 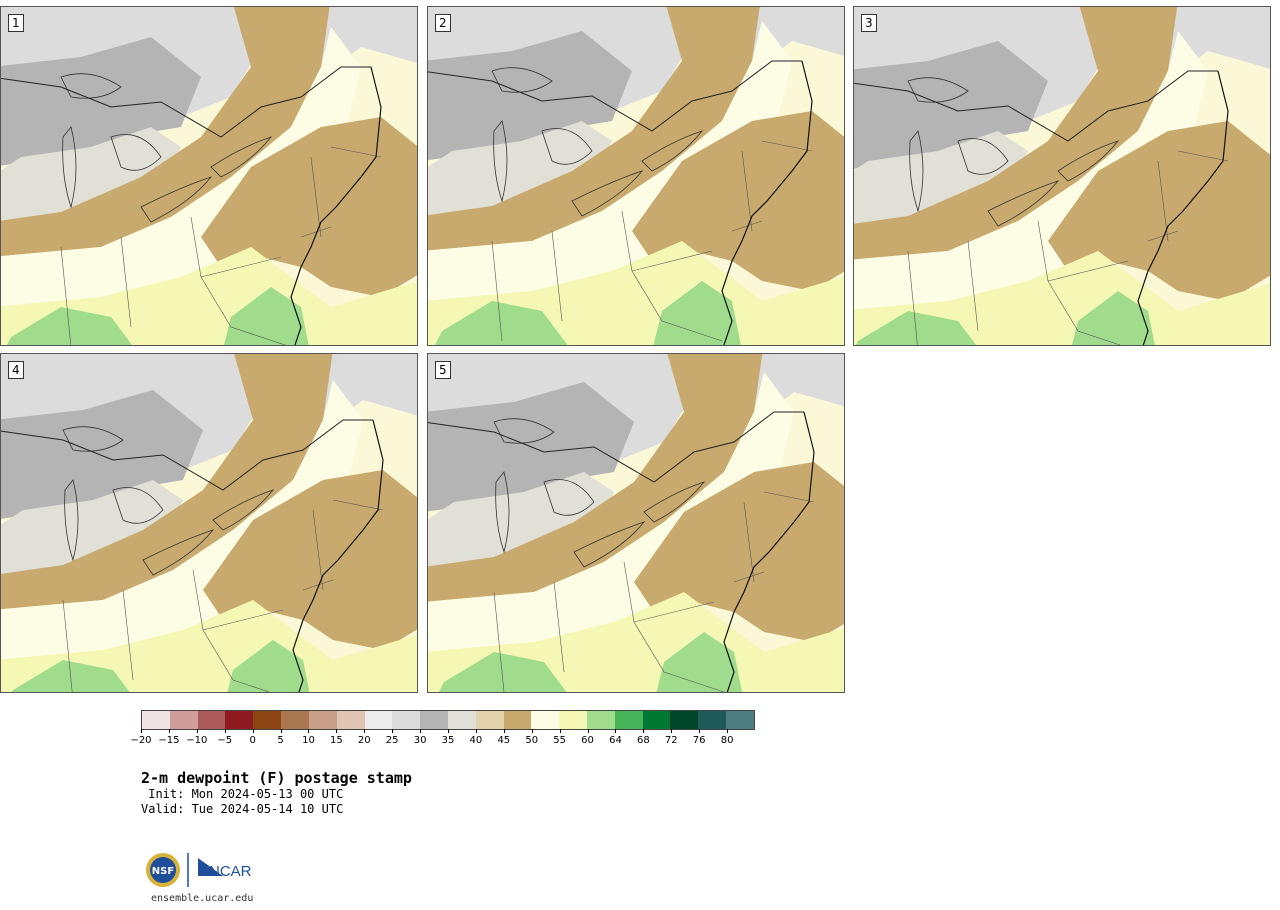 What do you see at coordinates (276, 778) in the screenshot?
I see `figure-title: 2-m dewpoint (F) postage stamp` at bounding box center [276, 778].